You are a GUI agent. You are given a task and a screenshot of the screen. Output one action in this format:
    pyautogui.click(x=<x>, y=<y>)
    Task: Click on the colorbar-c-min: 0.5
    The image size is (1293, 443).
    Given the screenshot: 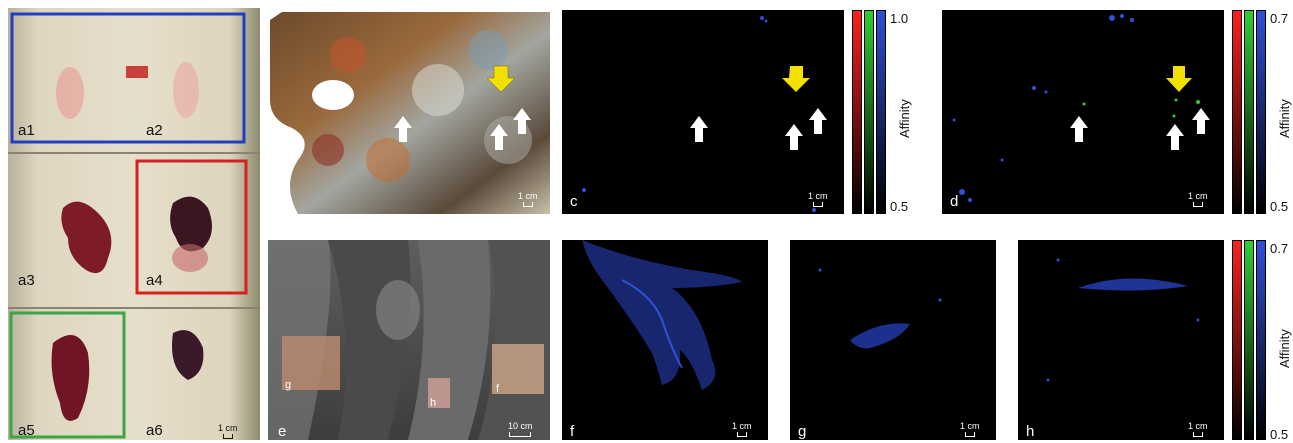 What is the action you would take?
    pyautogui.click(x=899, y=206)
    